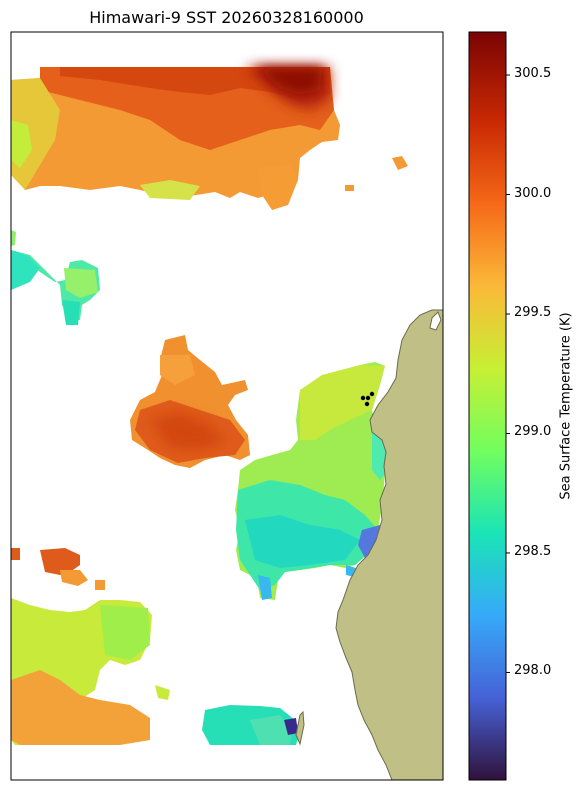 The width and height of the screenshot is (585, 790). Describe the element at coordinates (251, 725) in the screenshot. I see `sst-patch-south` at that location.